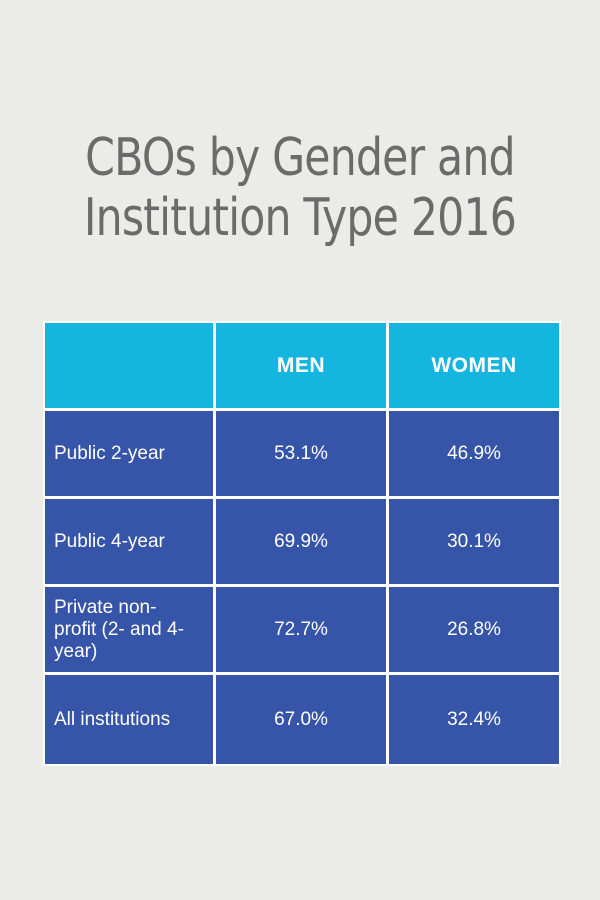 The image size is (600, 900). Describe the element at coordinates (301, 719) in the screenshot. I see `row-value-men-all-institutions: 67.0%` at that location.